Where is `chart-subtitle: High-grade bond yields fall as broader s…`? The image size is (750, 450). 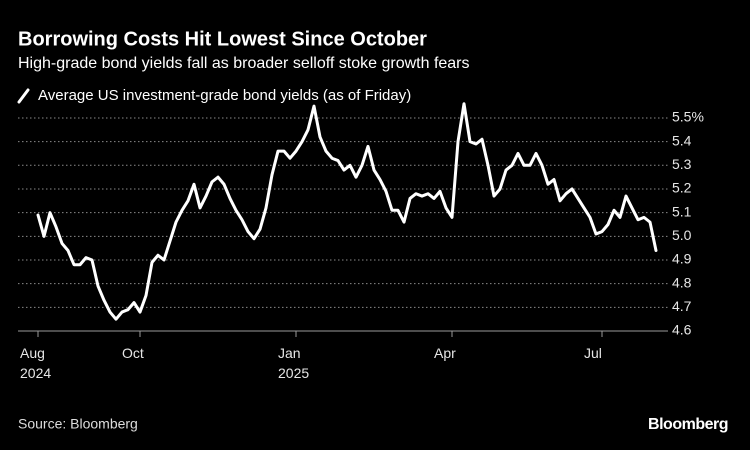 chart-subtitle: High-grade bond yields fall as broader s… is located at coordinates (244, 63).